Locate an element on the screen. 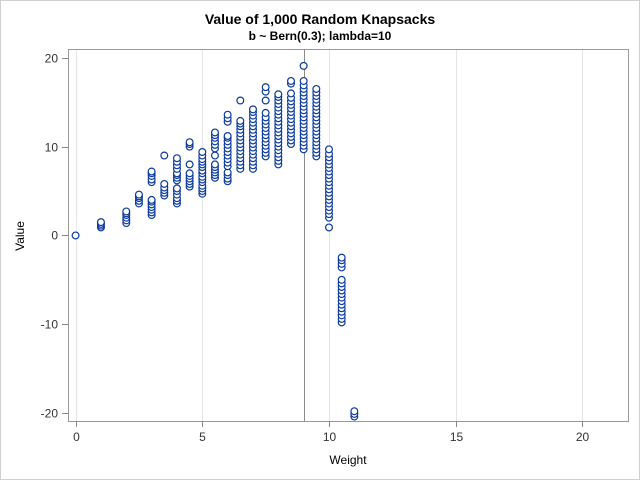  x-tick-label: 5 is located at coordinates (202, 437).